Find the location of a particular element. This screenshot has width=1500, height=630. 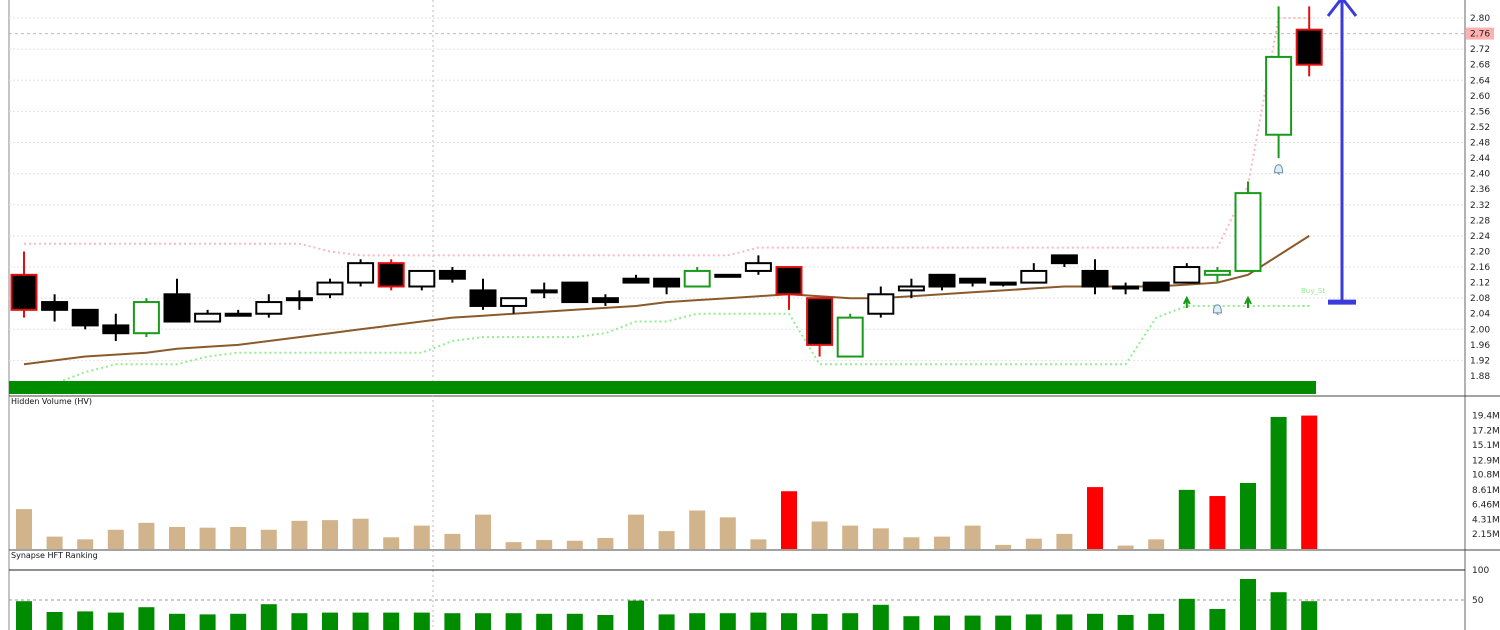

price-axis-label: 2.72 is located at coordinates (1480, 50).